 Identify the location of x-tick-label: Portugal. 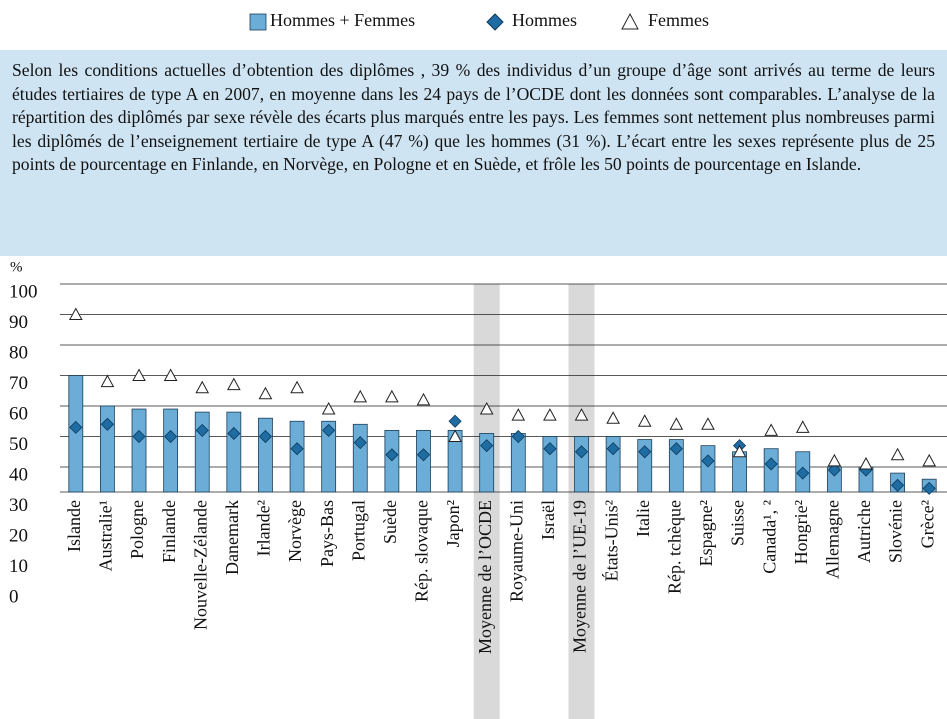
(358, 530).